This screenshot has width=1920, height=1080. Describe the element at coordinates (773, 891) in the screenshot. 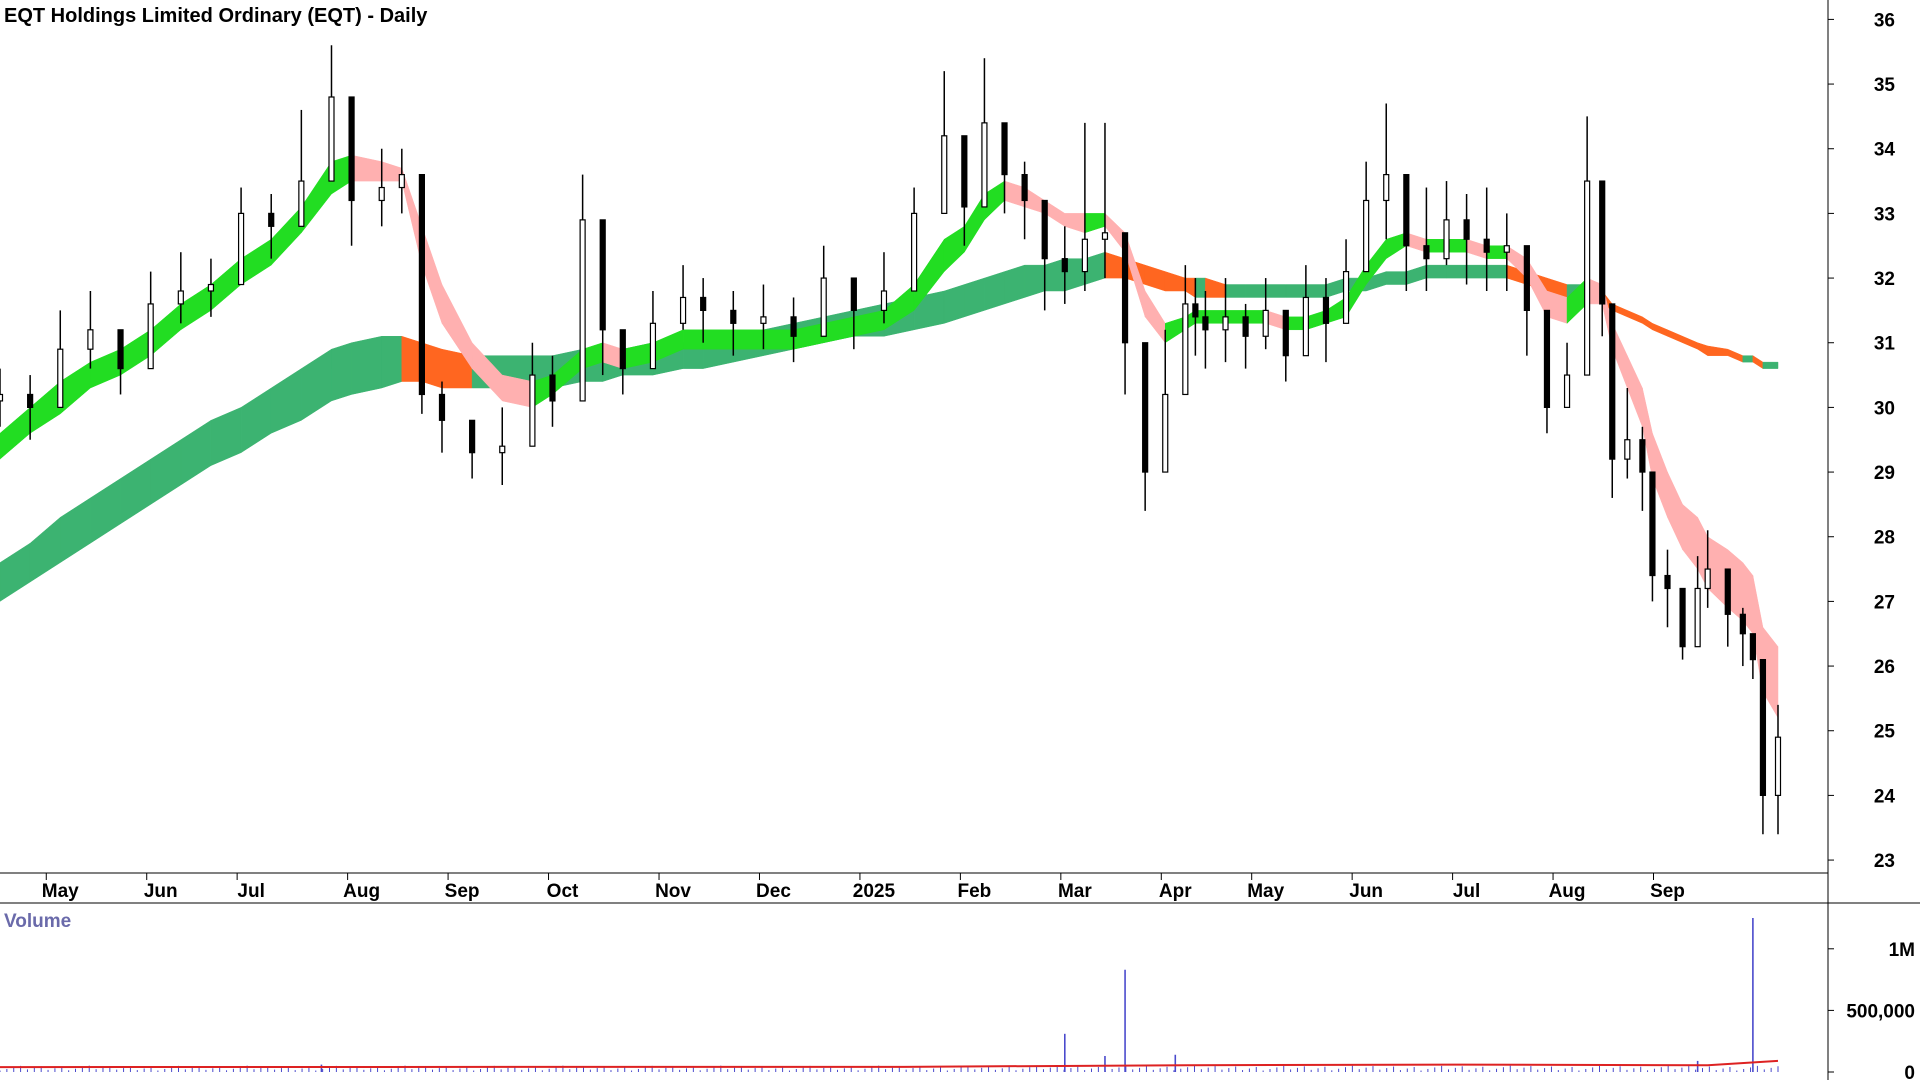

I see `month-tick-label: Dec` at that location.